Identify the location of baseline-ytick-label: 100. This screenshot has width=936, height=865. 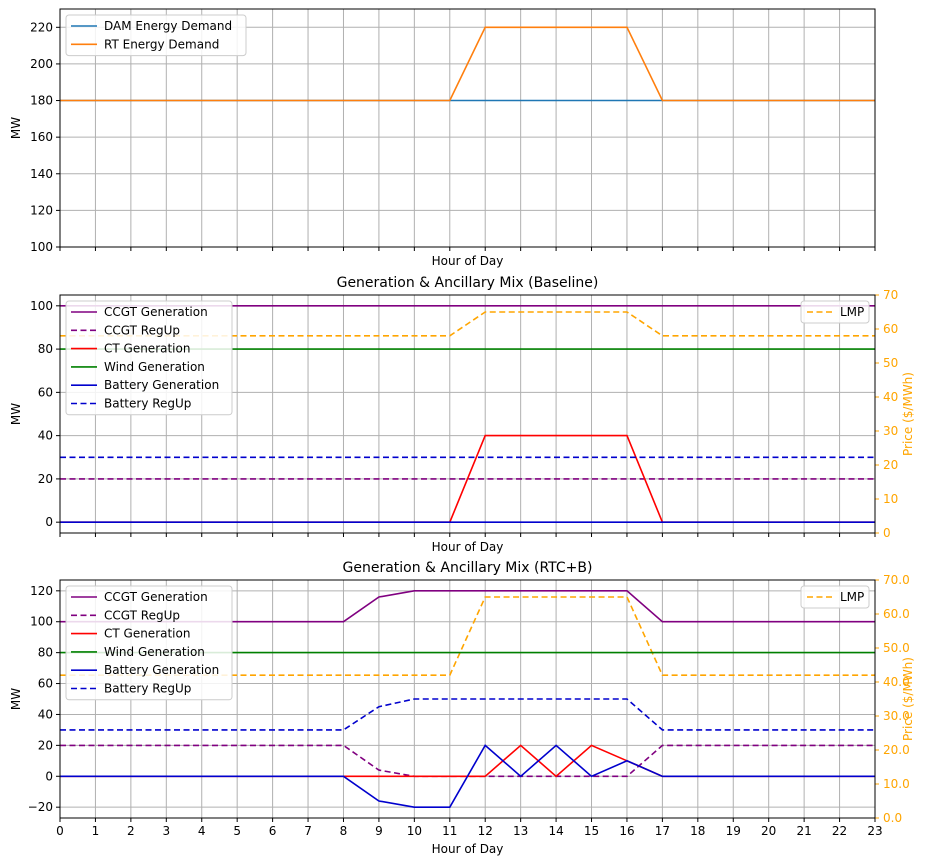
(41, 306).